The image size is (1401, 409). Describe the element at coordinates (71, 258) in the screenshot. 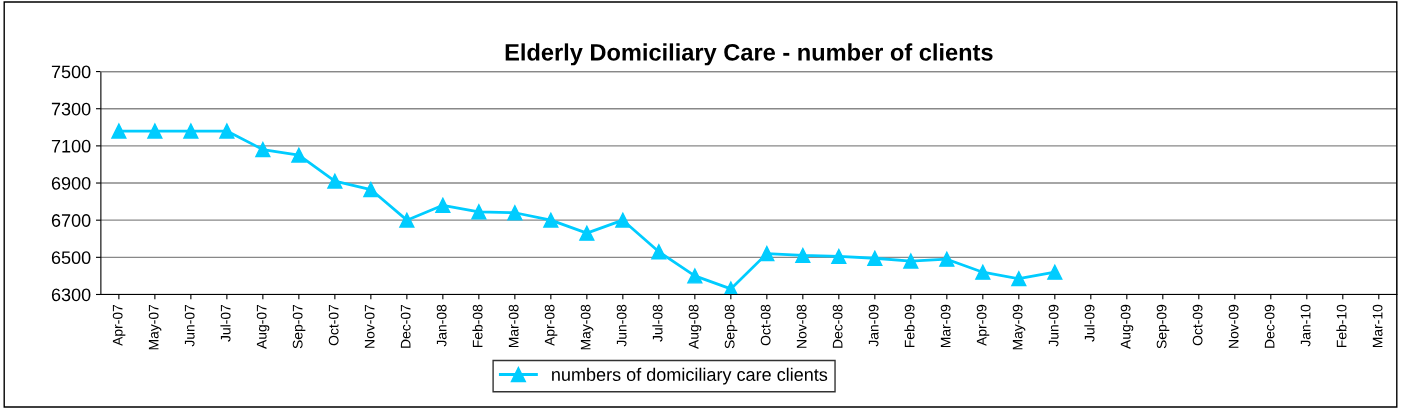

I see `y-tick-label: 6500` at that location.